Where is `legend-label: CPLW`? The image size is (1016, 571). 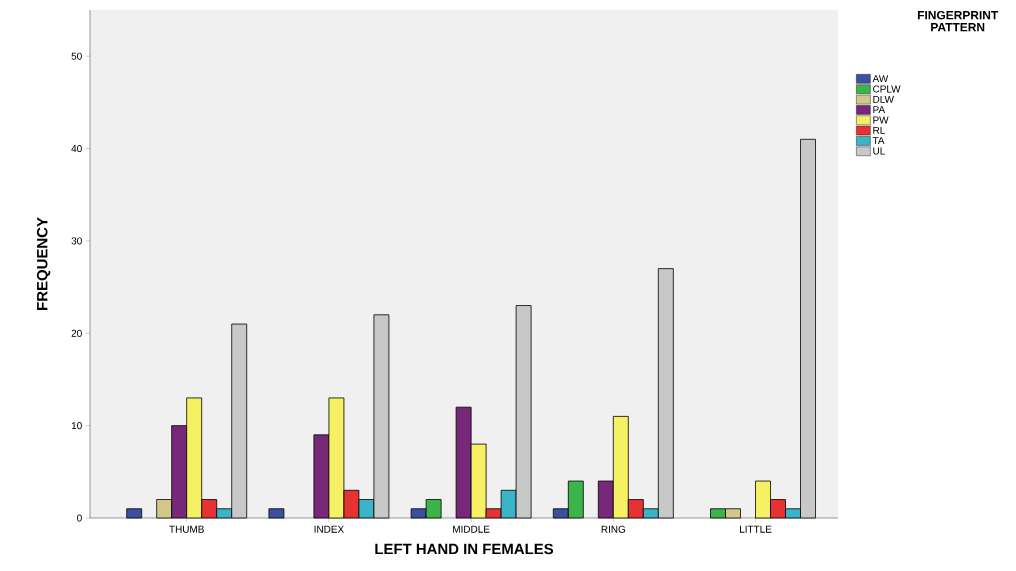
legend-label: CPLW is located at coordinates (887, 89).